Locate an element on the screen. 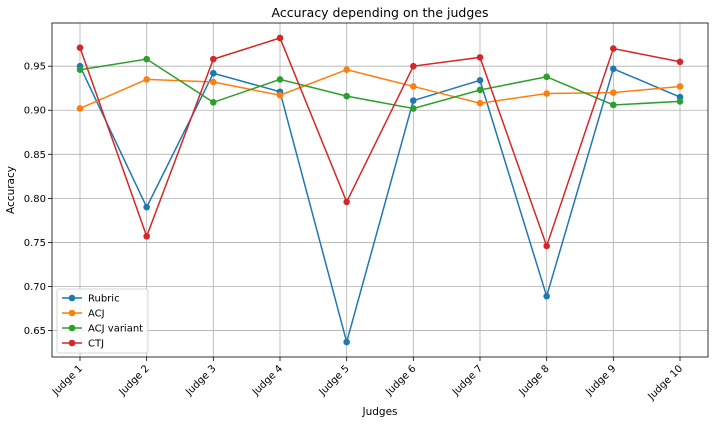  series-acj is located at coordinates (380, 89).